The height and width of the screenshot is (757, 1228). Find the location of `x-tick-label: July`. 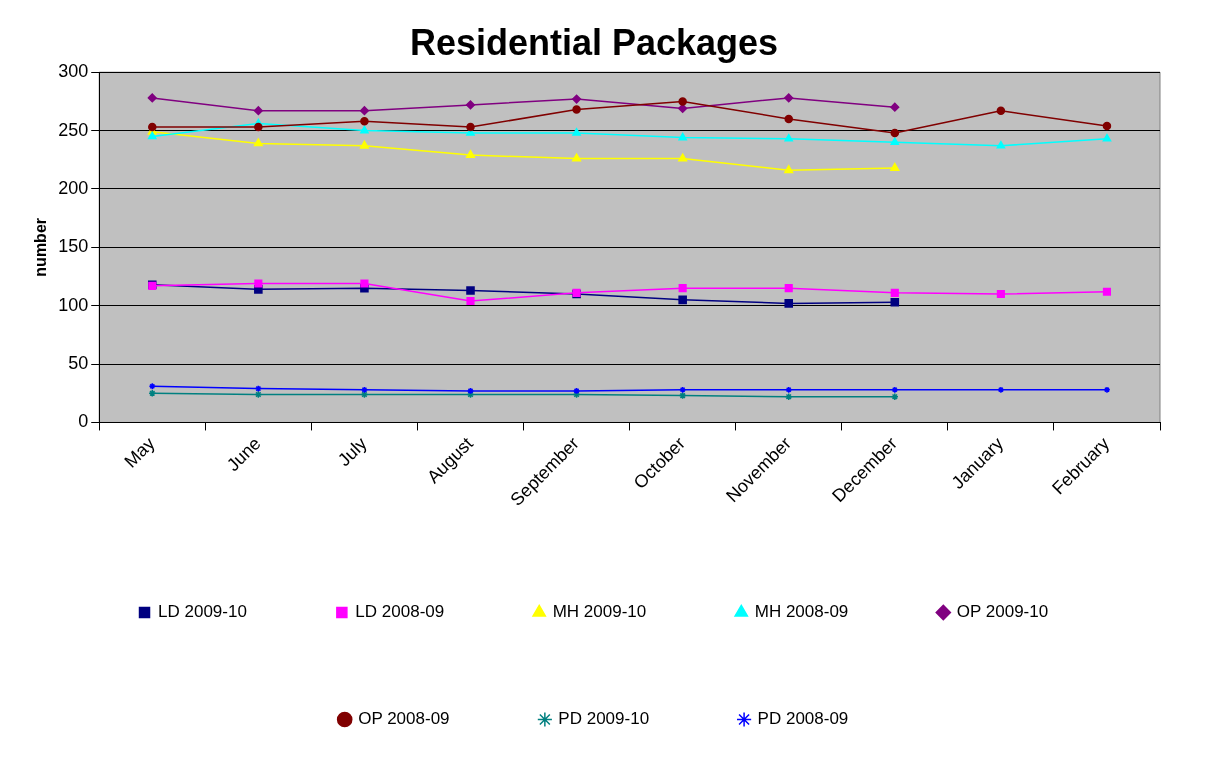

x-tick-label: July is located at coordinates (352, 452).